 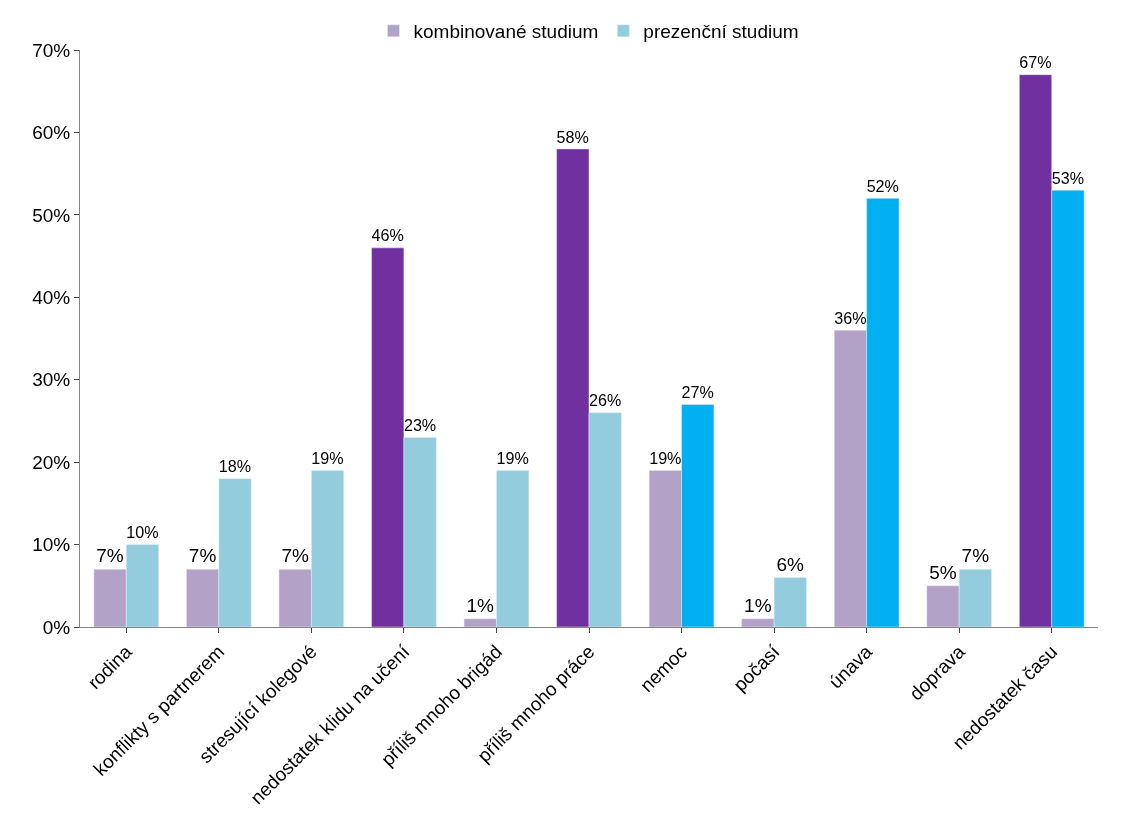 What do you see at coordinates (235, 466) in the screenshot?
I see `data-label: 18%` at bounding box center [235, 466].